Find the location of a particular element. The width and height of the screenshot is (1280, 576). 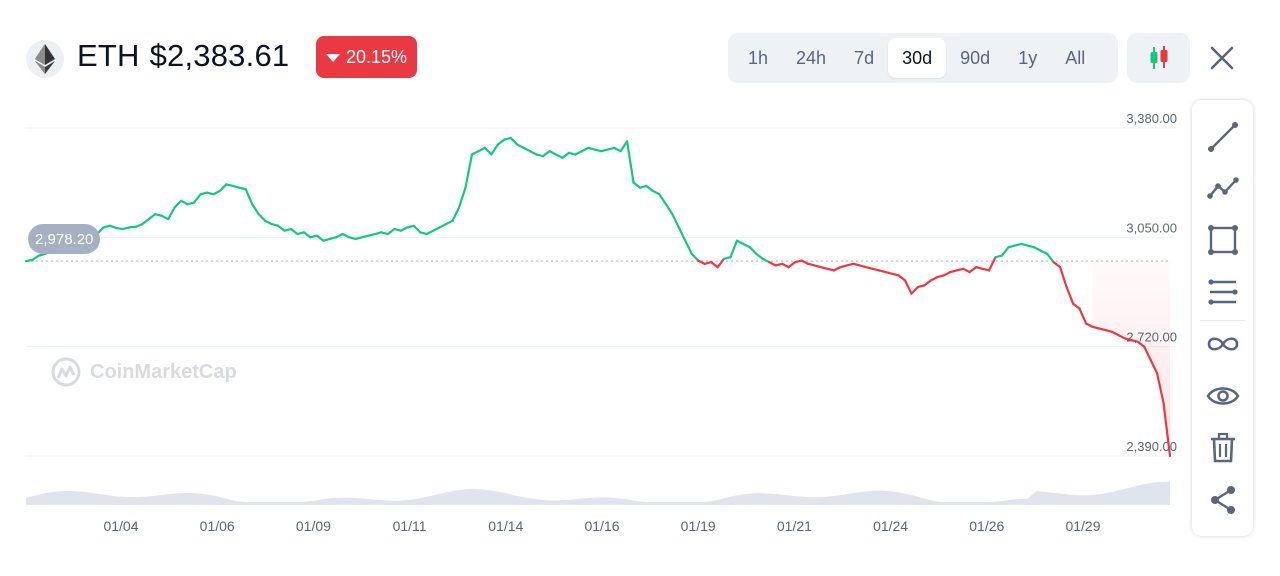

line-icon is located at coordinates (1222, 137).